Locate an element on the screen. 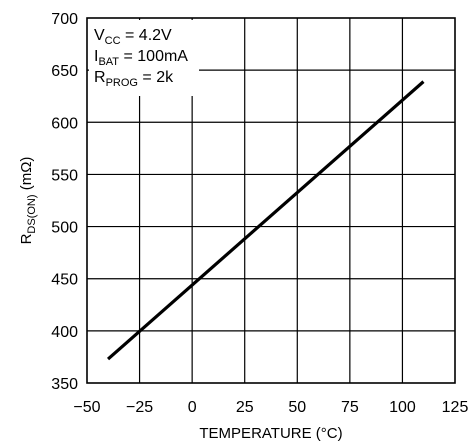  y-tick-label: 400 is located at coordinates (64, 332).